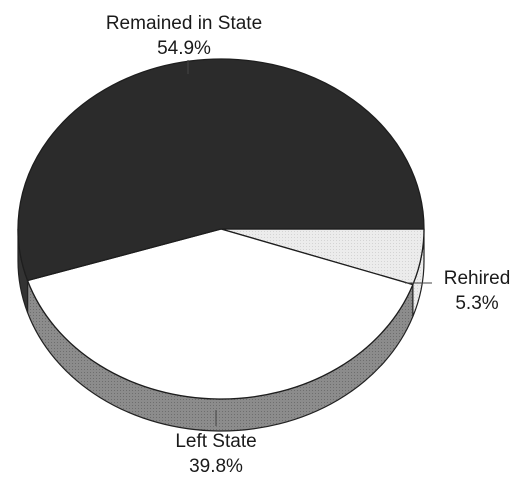 This screenshot has height=481, width=531. I want to click on value-remained-in-state: 54.9%, so click(184, 48).